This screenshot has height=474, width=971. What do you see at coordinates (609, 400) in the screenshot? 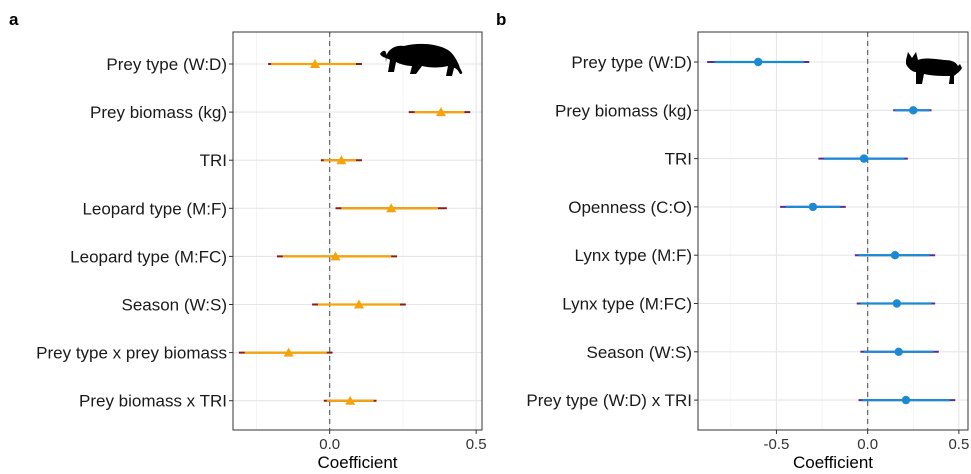
I see `term-label: Prey type (W:D) x TRI` at bounding box center [609, 400].